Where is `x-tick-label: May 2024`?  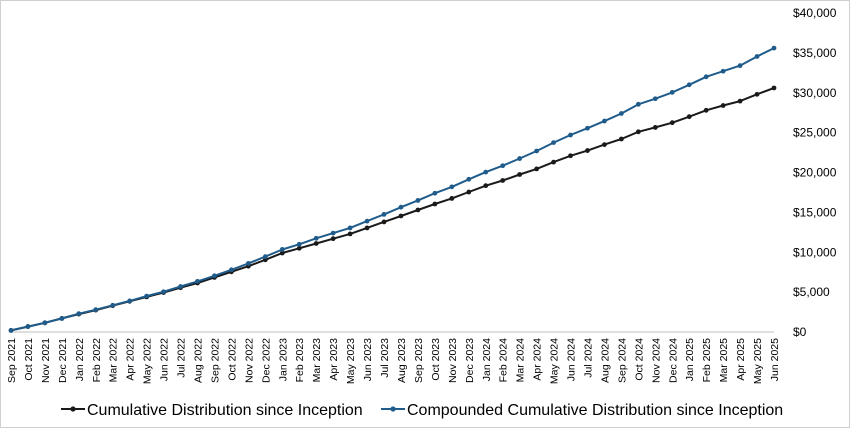 x-tick-label: May 2024 is located at coordinates (555, 361).